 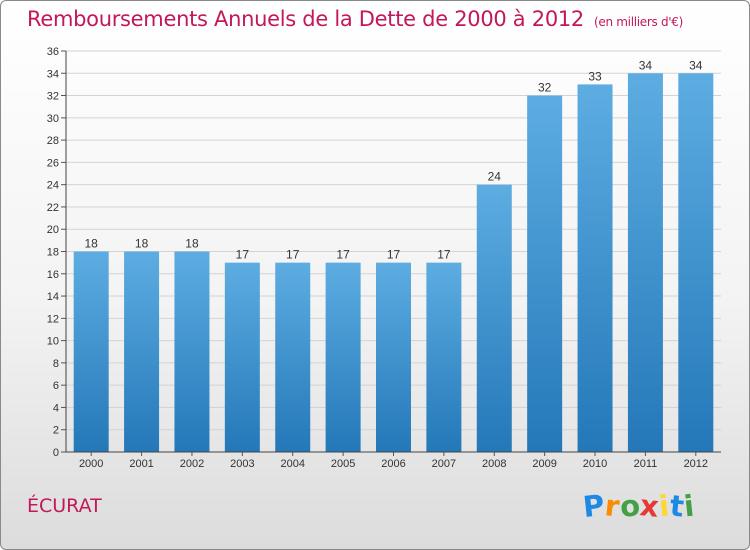 I want to click on y-tick-label: 18, so click(x=53, y=253).